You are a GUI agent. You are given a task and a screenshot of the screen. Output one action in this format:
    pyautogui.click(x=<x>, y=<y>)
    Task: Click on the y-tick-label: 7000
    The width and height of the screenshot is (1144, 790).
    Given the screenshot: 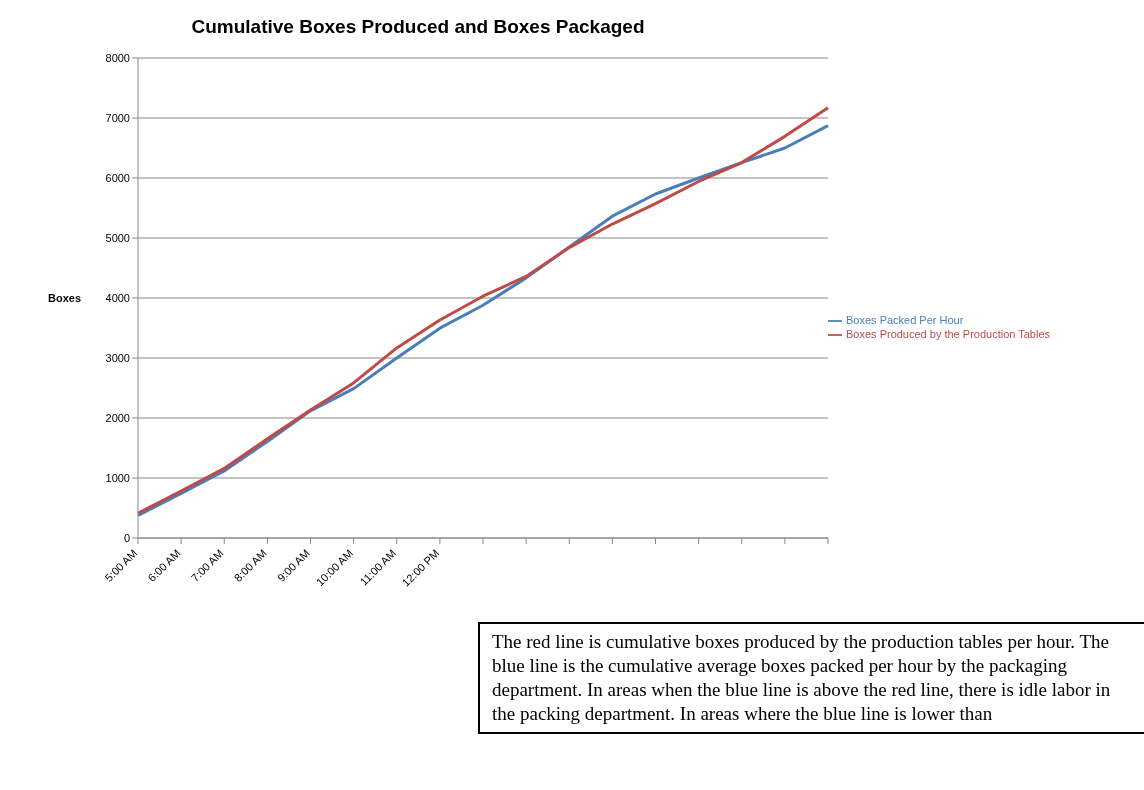 What is the action you would take?
    pyautogui.click(x=117, y=117)
    